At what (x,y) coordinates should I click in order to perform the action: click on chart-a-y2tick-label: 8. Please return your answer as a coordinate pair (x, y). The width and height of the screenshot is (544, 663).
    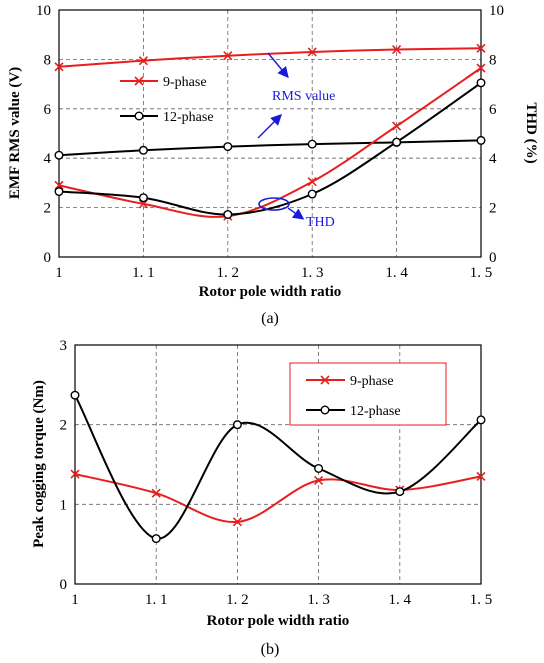
    Looking at the image, I should click on (493, 60).